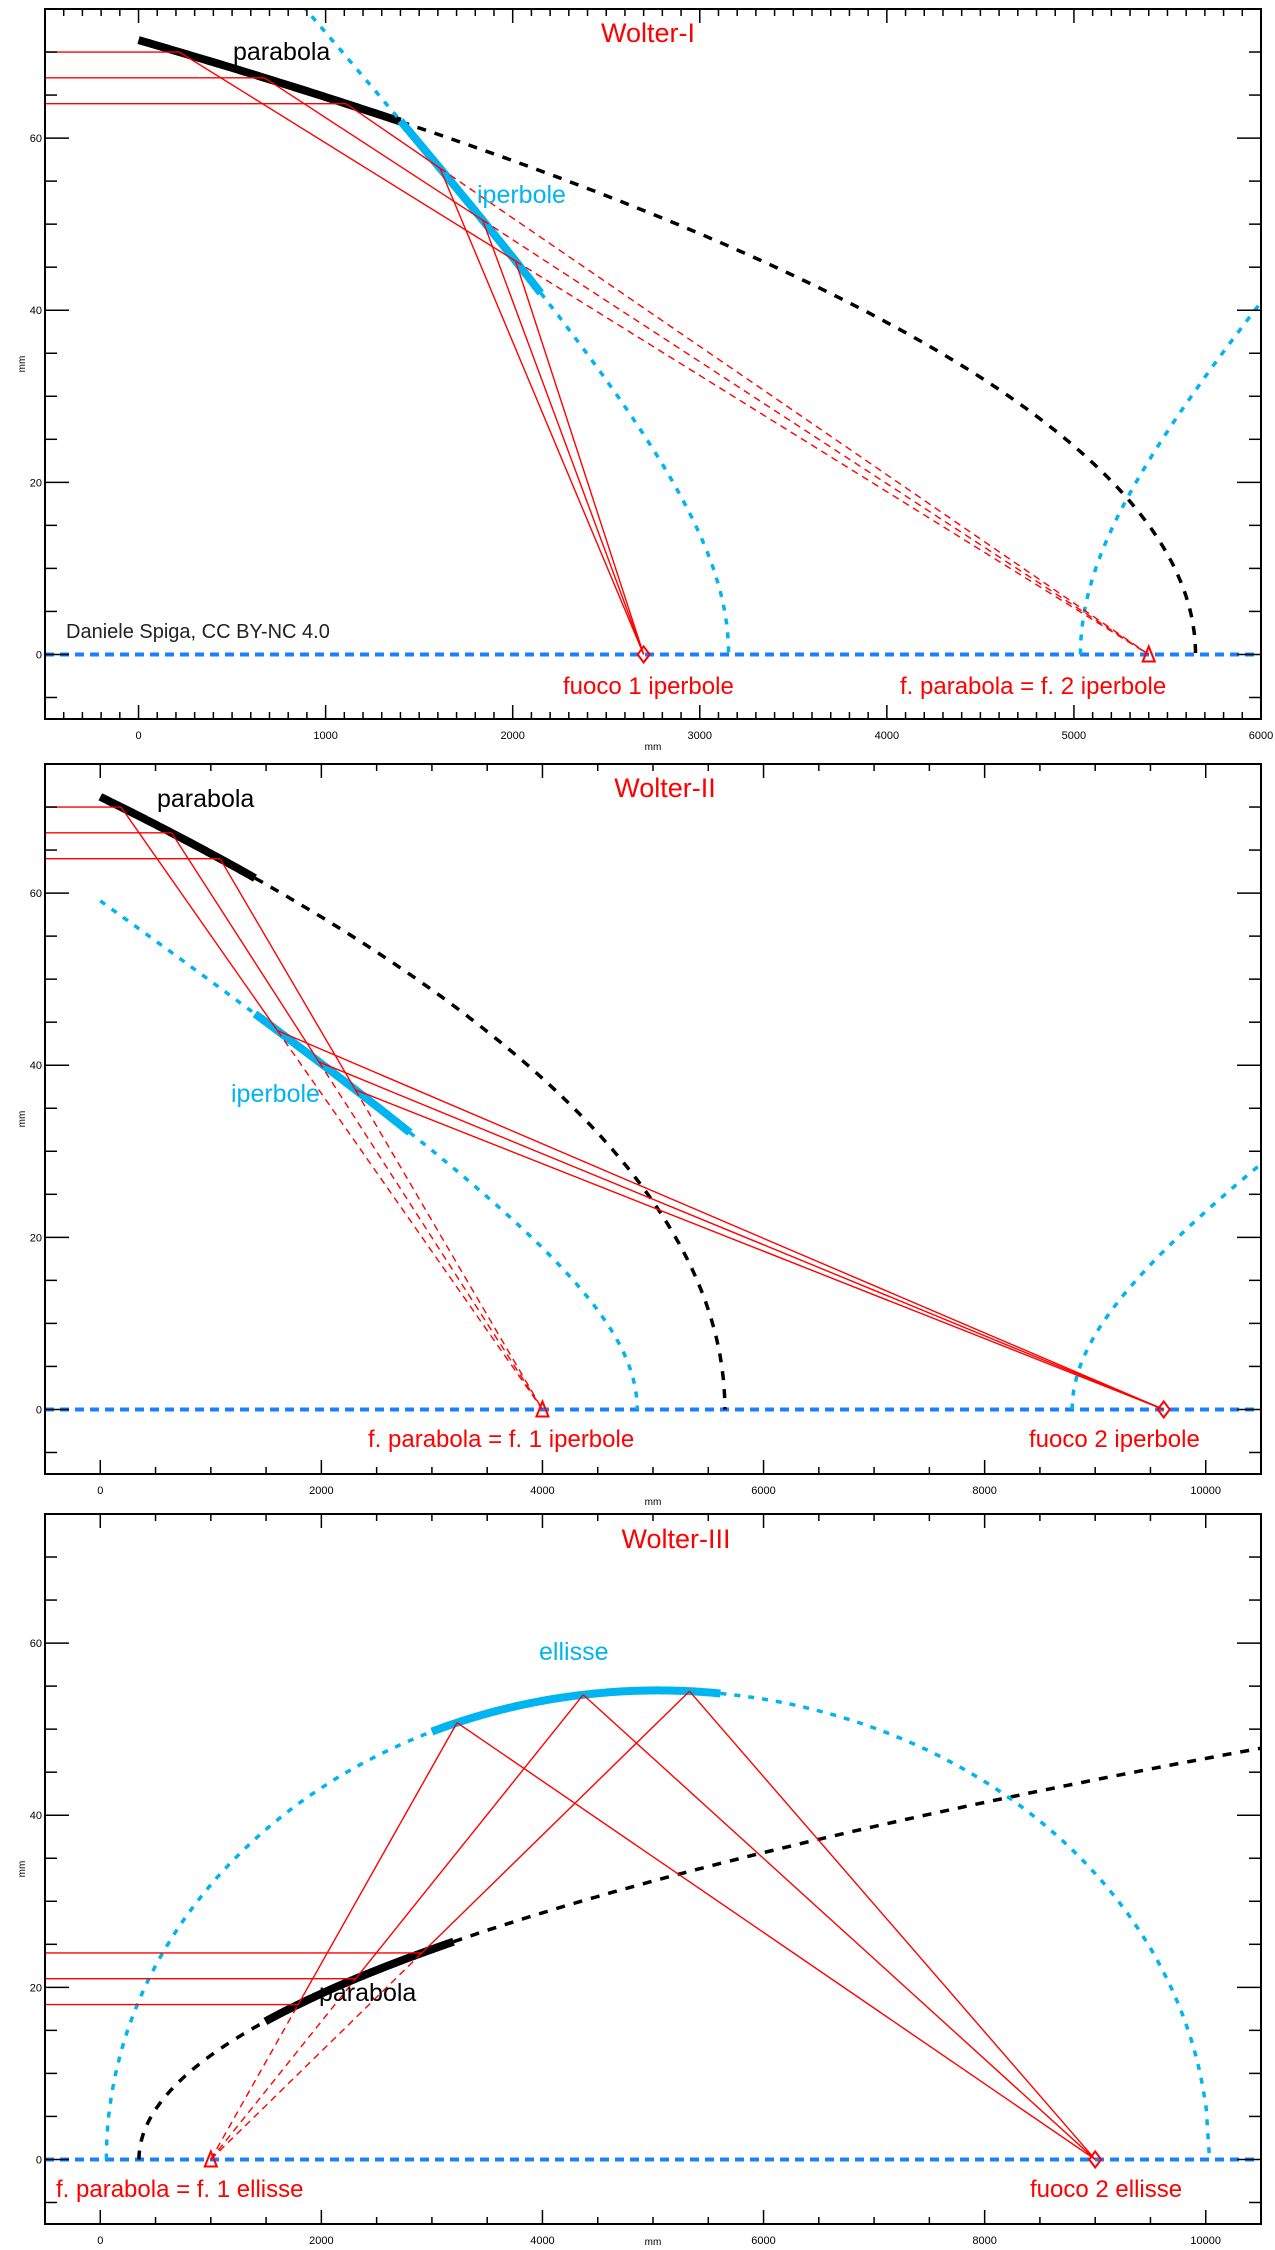 The height and width of the screenshot is (2250, 1275). Describe the element at coordinates (1033, 686) in the screenshot. I see `focus-2-label: f. parabola = f. 2 iperbole` at that location.